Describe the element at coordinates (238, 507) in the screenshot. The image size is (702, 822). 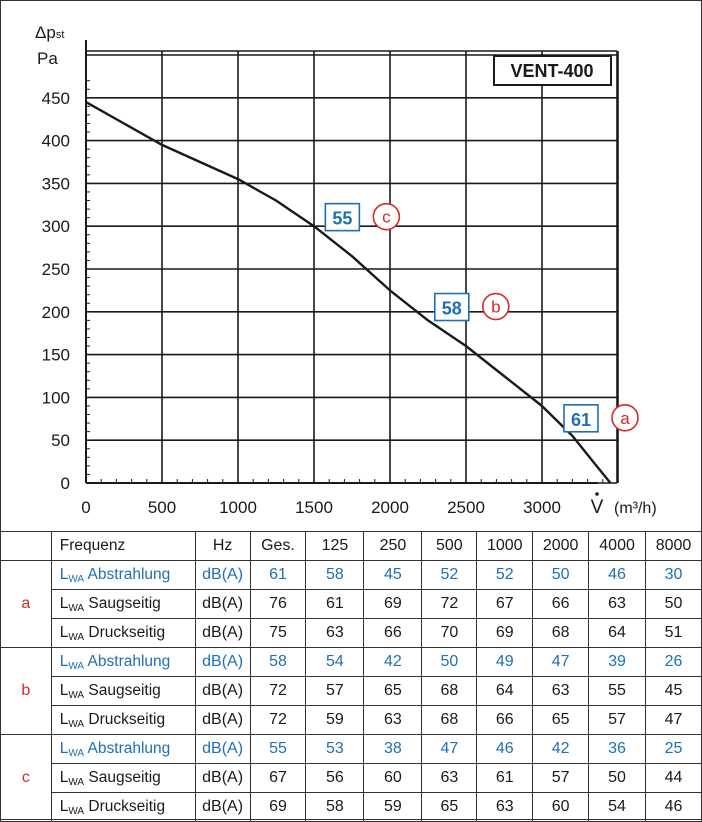
I see `x-tick-label: 1000` at that location.